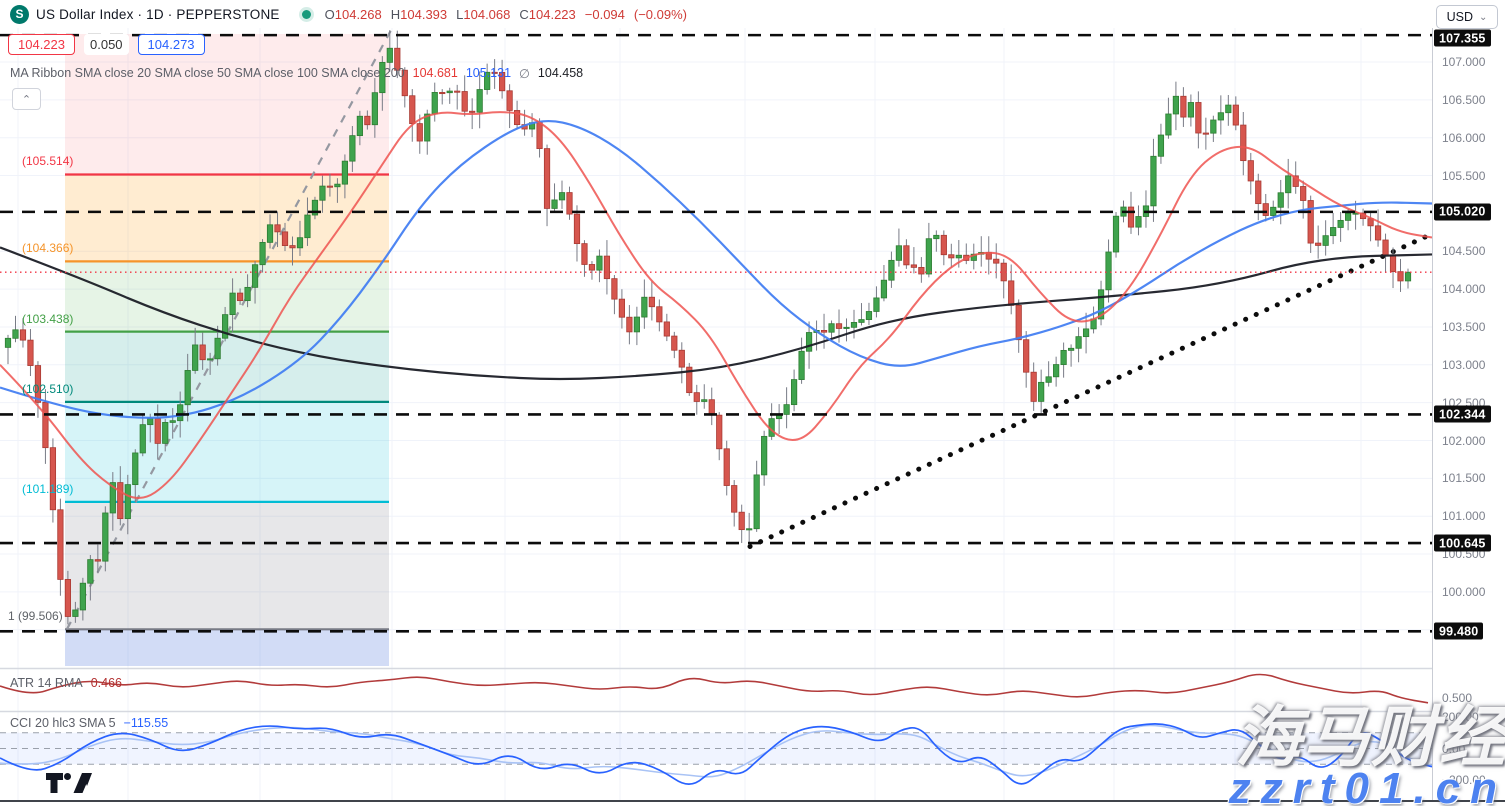 The width and height of the screenshot is (1505, 806). I want to click on high-value: 104.393, so click(424, 14).